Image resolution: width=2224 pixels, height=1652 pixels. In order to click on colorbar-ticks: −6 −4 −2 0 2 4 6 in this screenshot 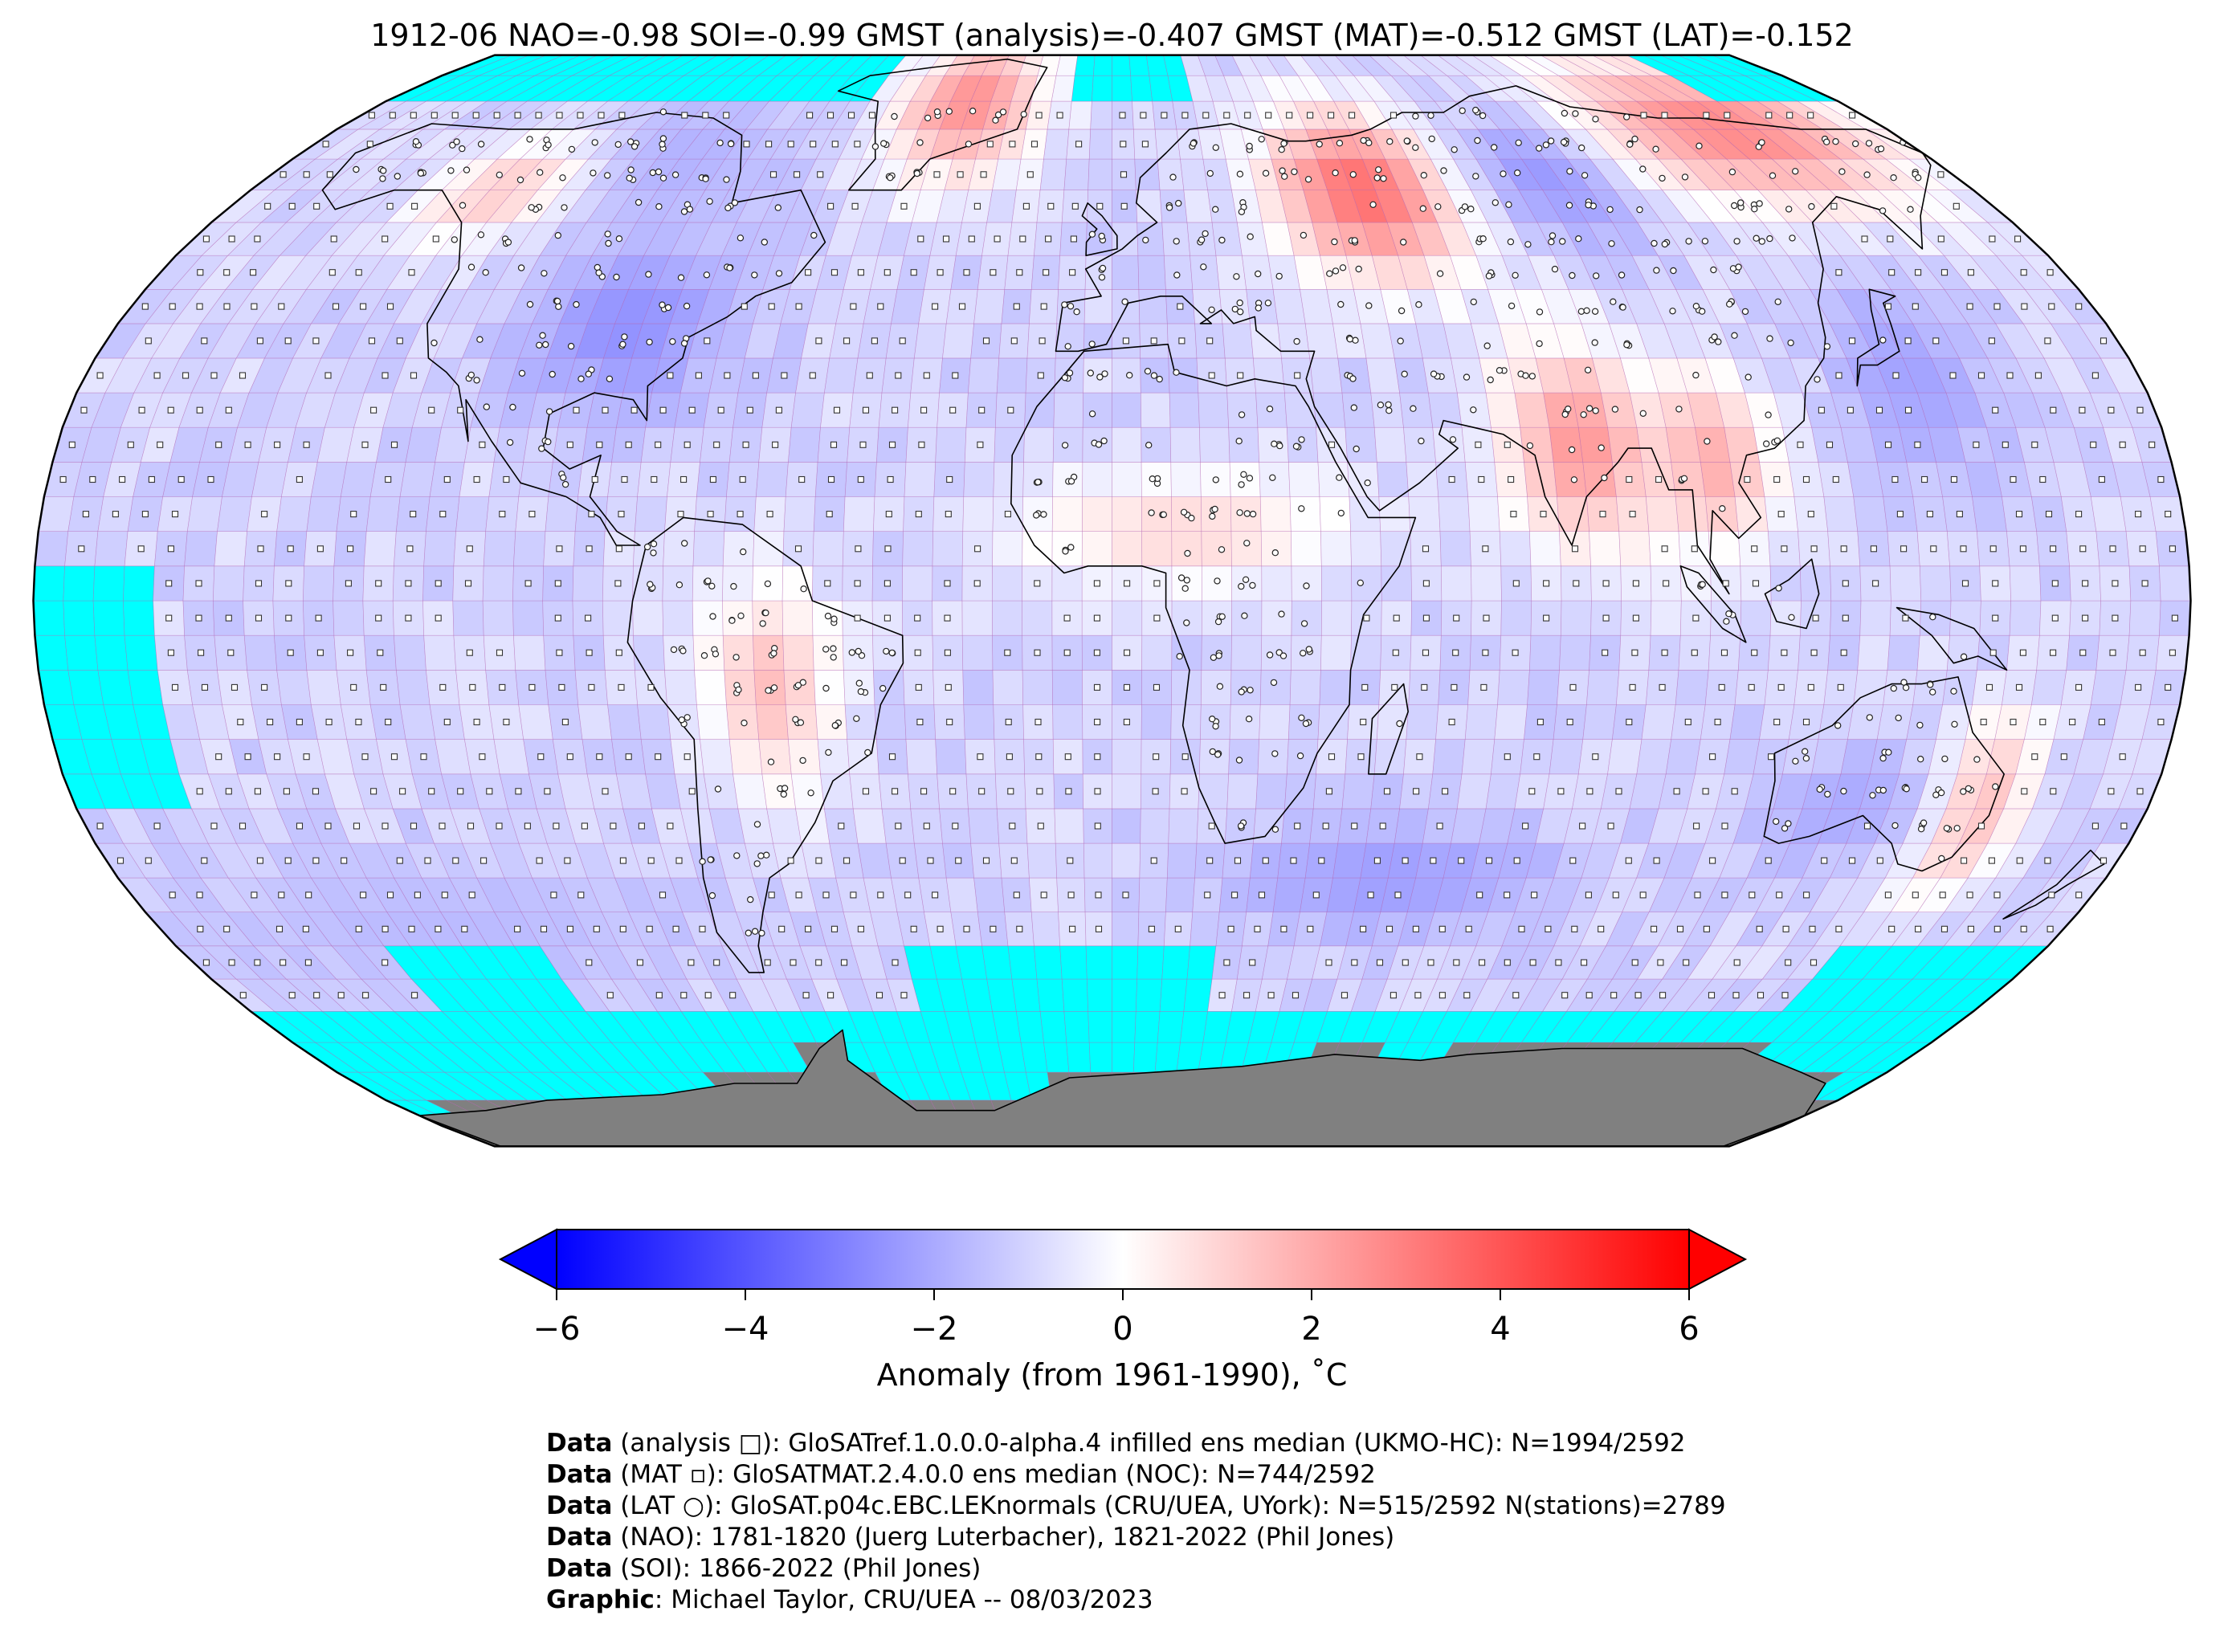, I will do `click(1116, 1318)`.